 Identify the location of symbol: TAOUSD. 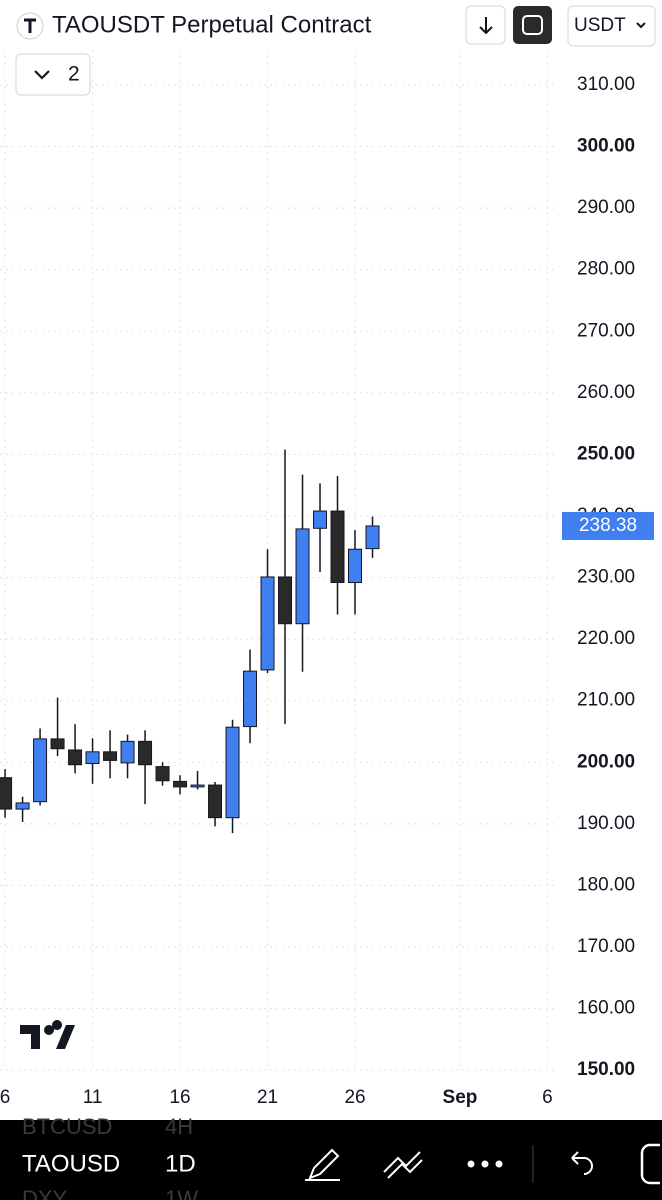
(71, 1163).